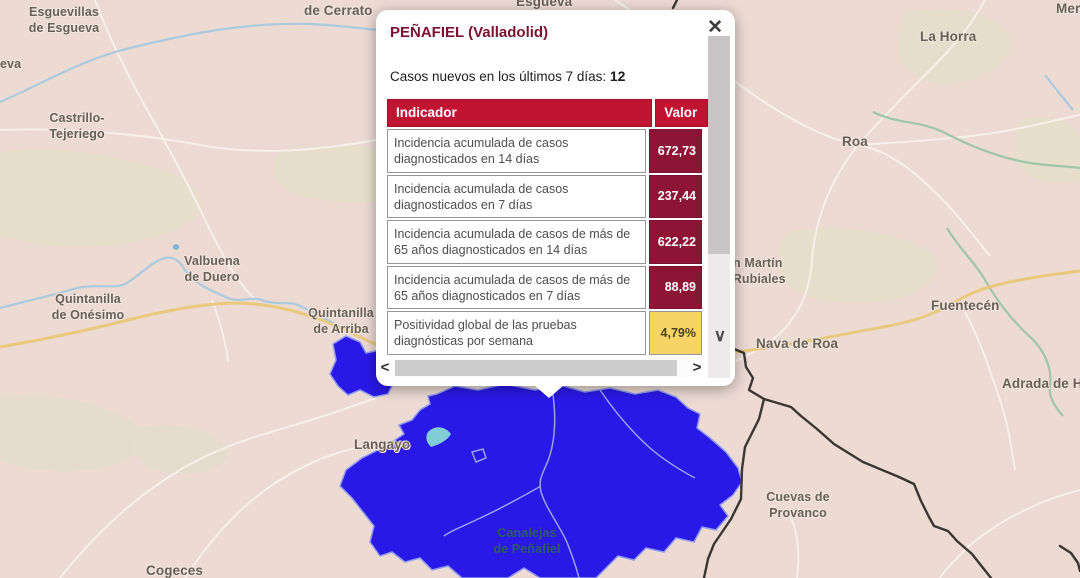 This screenshot has width=1080, height=578. Describe the element at coordinates (719, 145) in the screenshot. I see `vertical-scrollbar-thumb` at that location.